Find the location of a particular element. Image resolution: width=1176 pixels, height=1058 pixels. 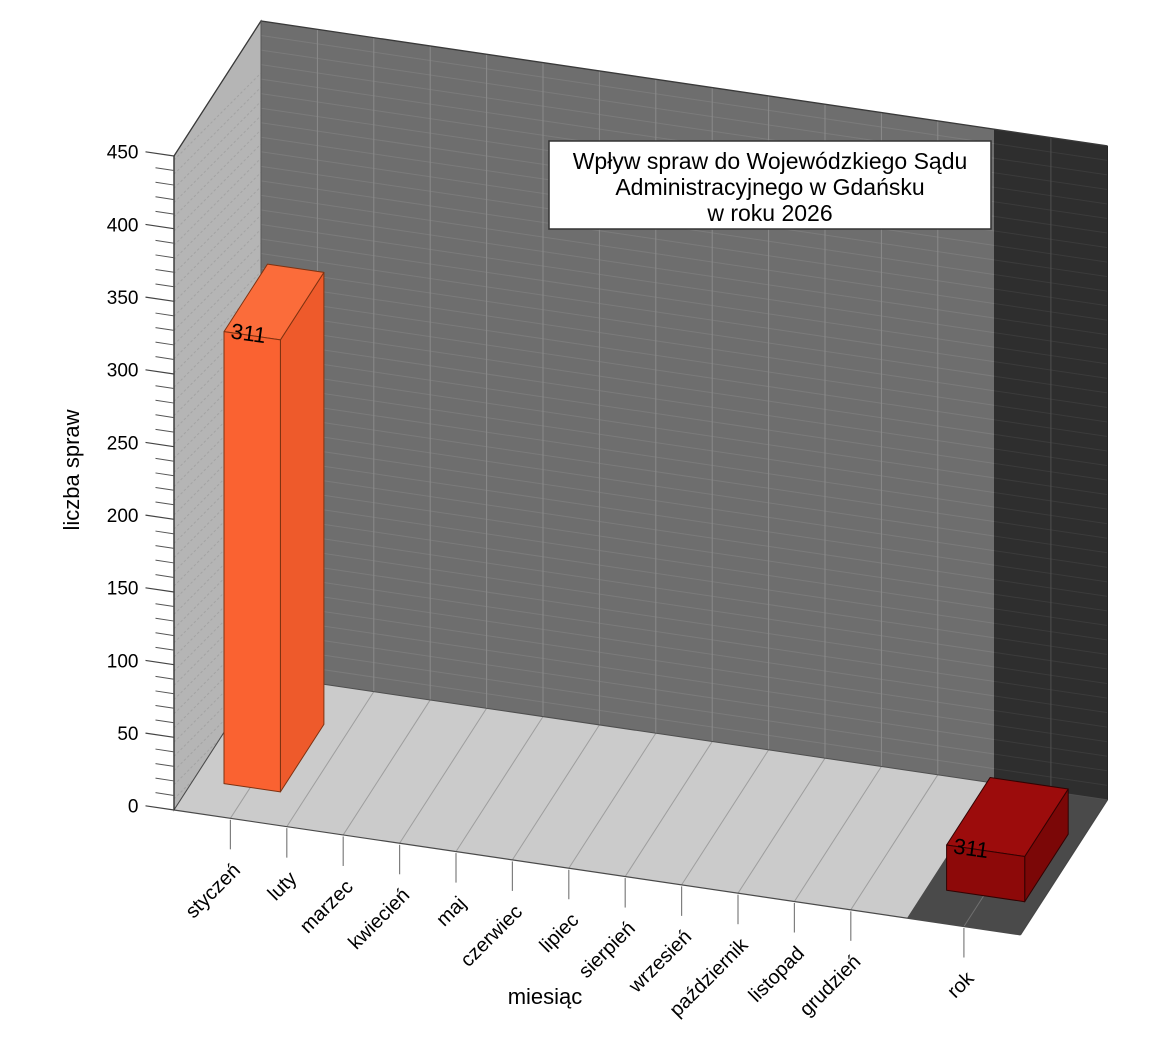

chart-title-line-1: Wpływ spraw do Wojewódzkiego Sądu is located at coordinates (770, 161).